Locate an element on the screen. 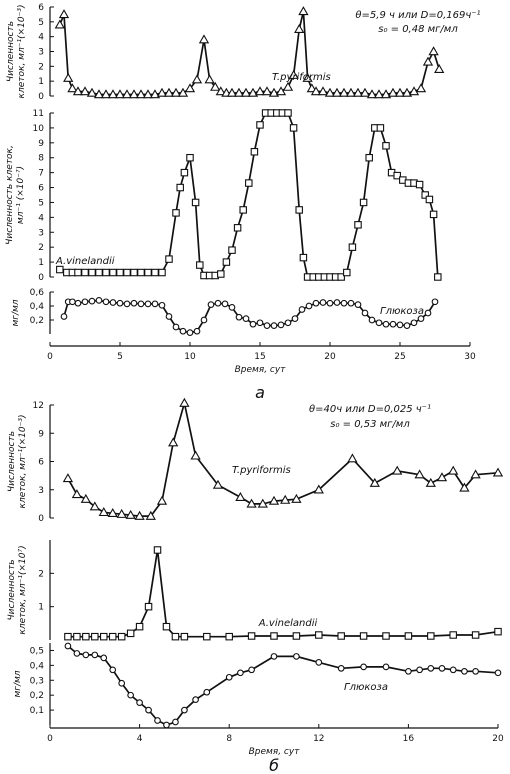  parameter-annotation: s₀ = 0,48 мг/мл is located at coordinates (418, 29).